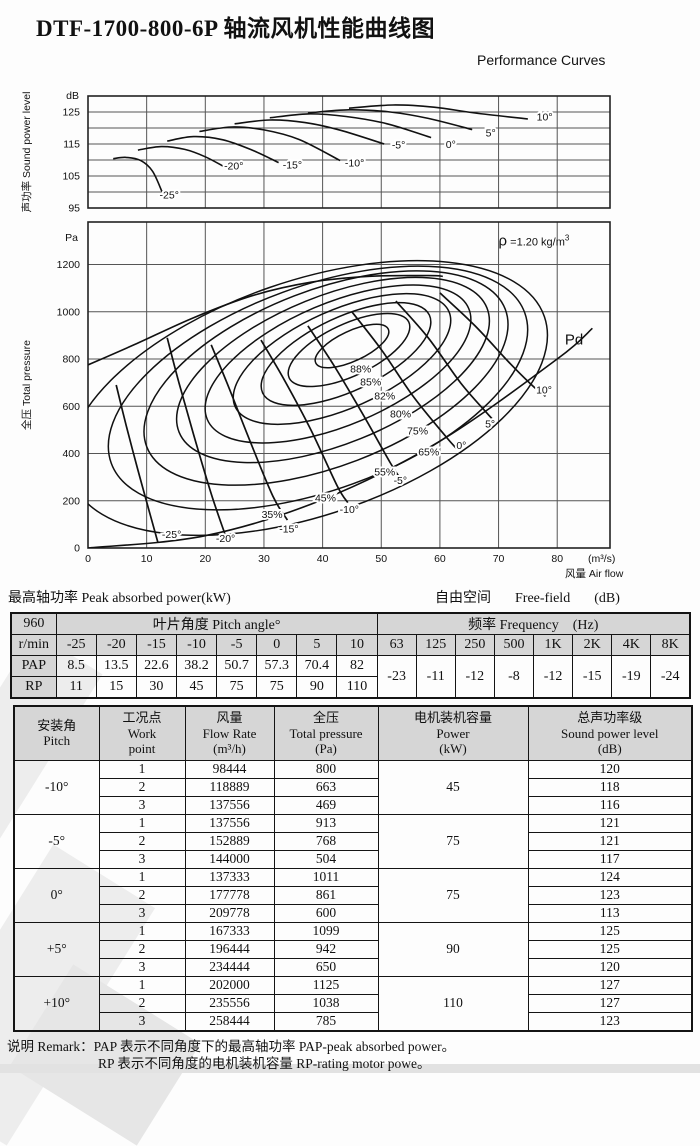 Image resolution: width=700 pixels, height=1146 pixels. What do you see at coordinates (237, 645) in the screenshot?
I see `pitch-angle-col: -5` at bounding box center [237, 645].